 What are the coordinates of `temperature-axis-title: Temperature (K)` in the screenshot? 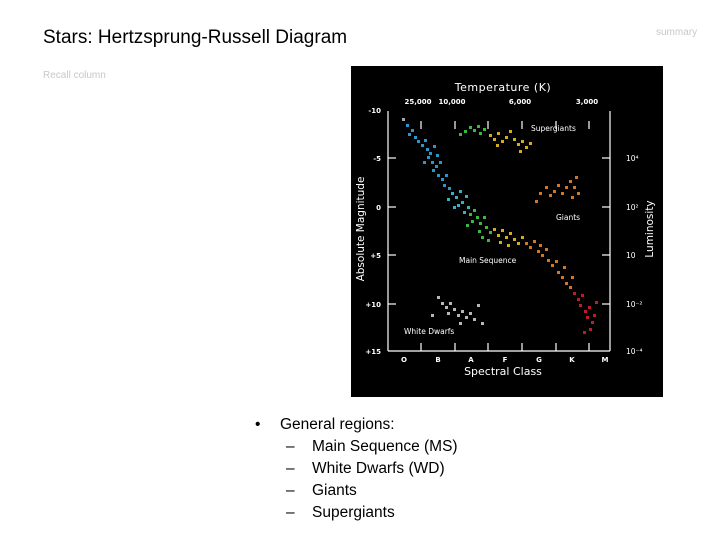 It's located at (502, 87).